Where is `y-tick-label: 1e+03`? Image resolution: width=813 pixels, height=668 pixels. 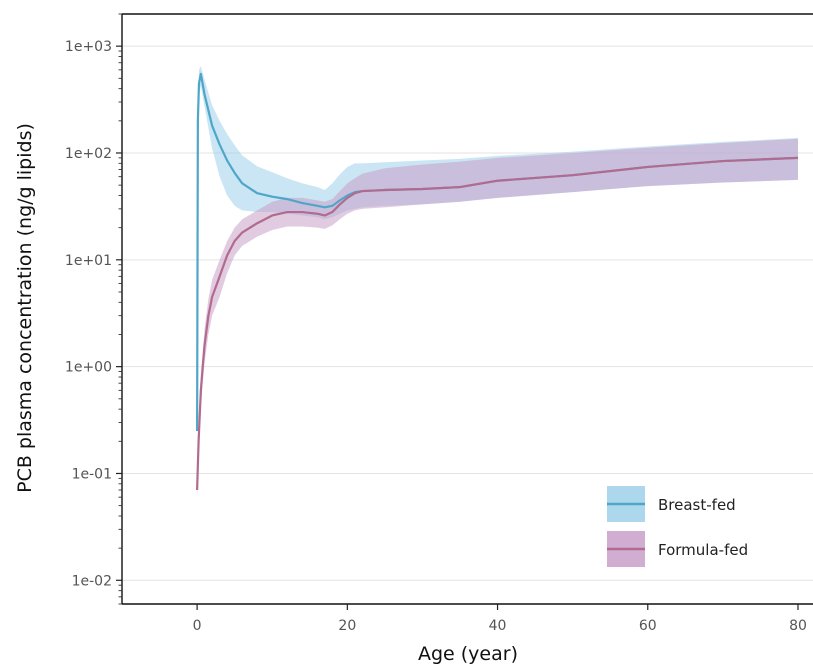
y-tick-label: 1e+03 is located at coordinates (88, 47).